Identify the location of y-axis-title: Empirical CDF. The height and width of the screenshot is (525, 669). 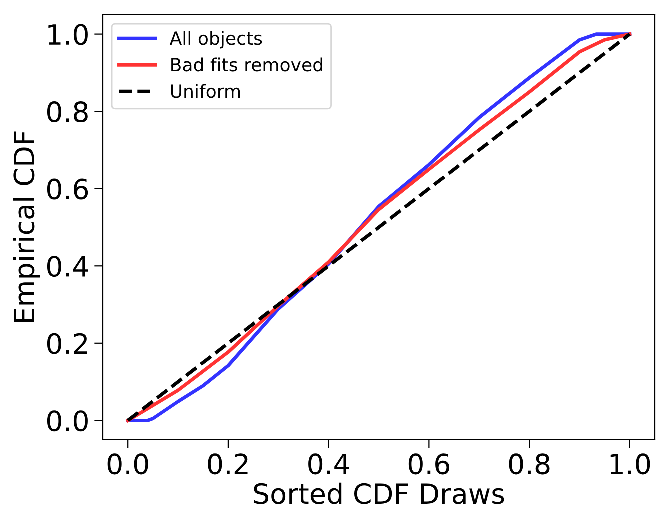
(26, 227).